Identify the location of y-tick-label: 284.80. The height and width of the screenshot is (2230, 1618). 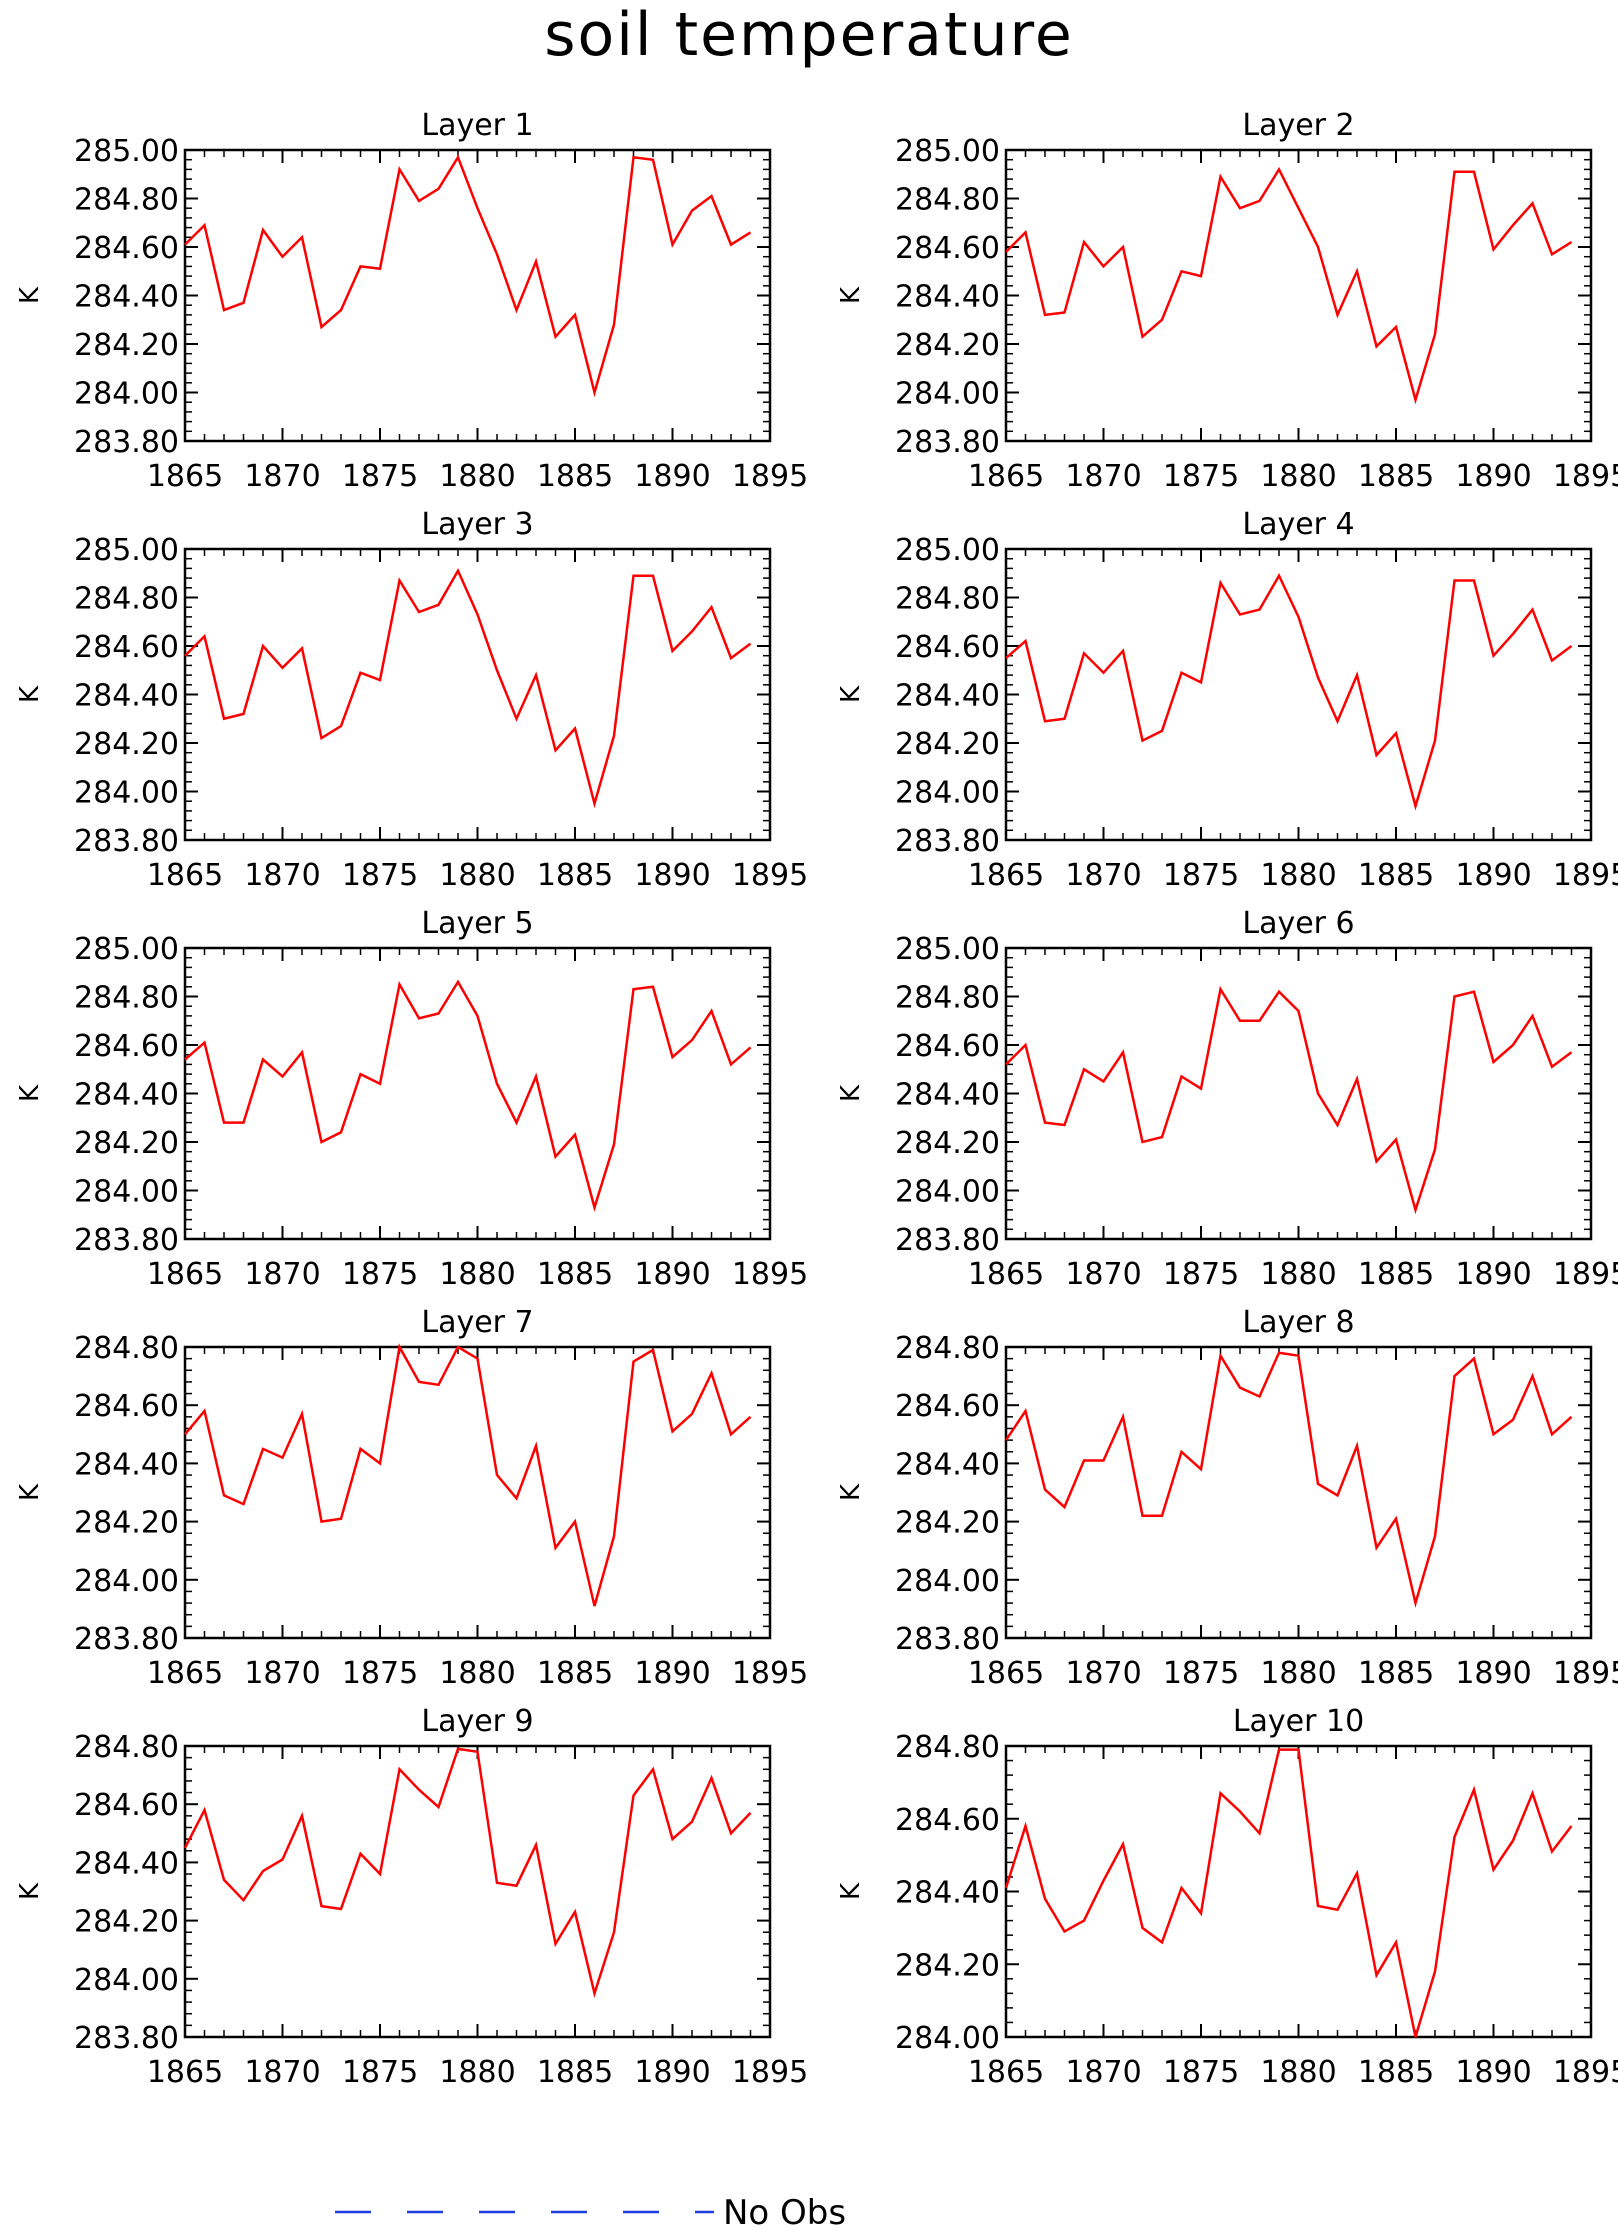
(947, 998).